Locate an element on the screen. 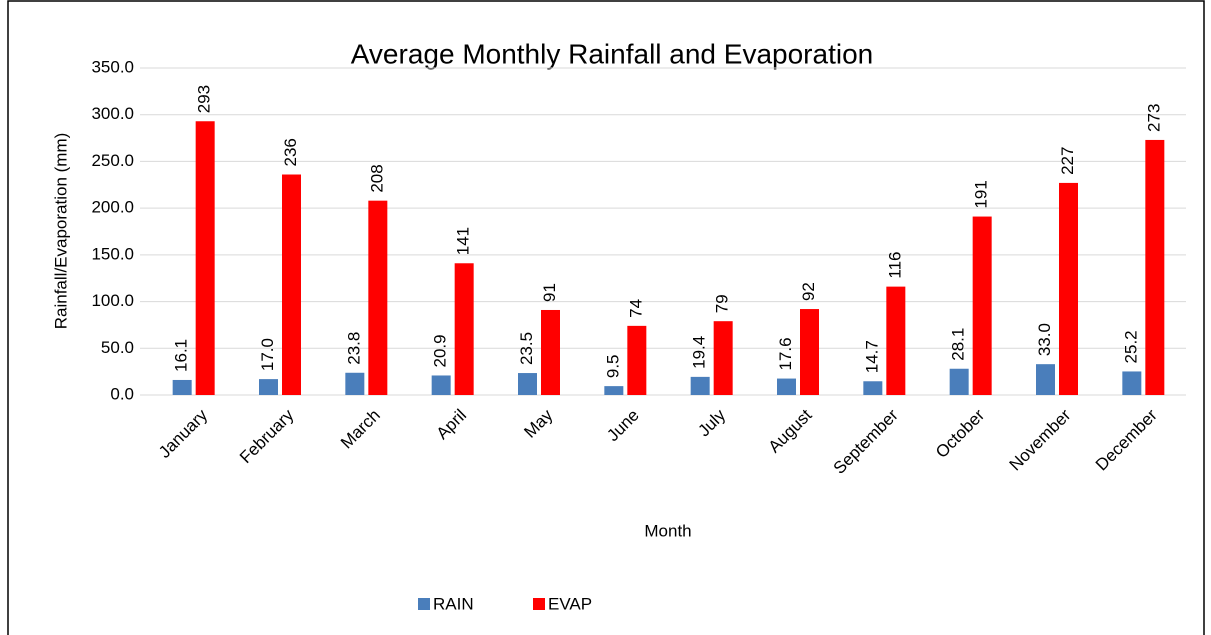 This screenshot has height=635, width=1211. y-tick-label: 250.0 is located at coordinates (112, 160).